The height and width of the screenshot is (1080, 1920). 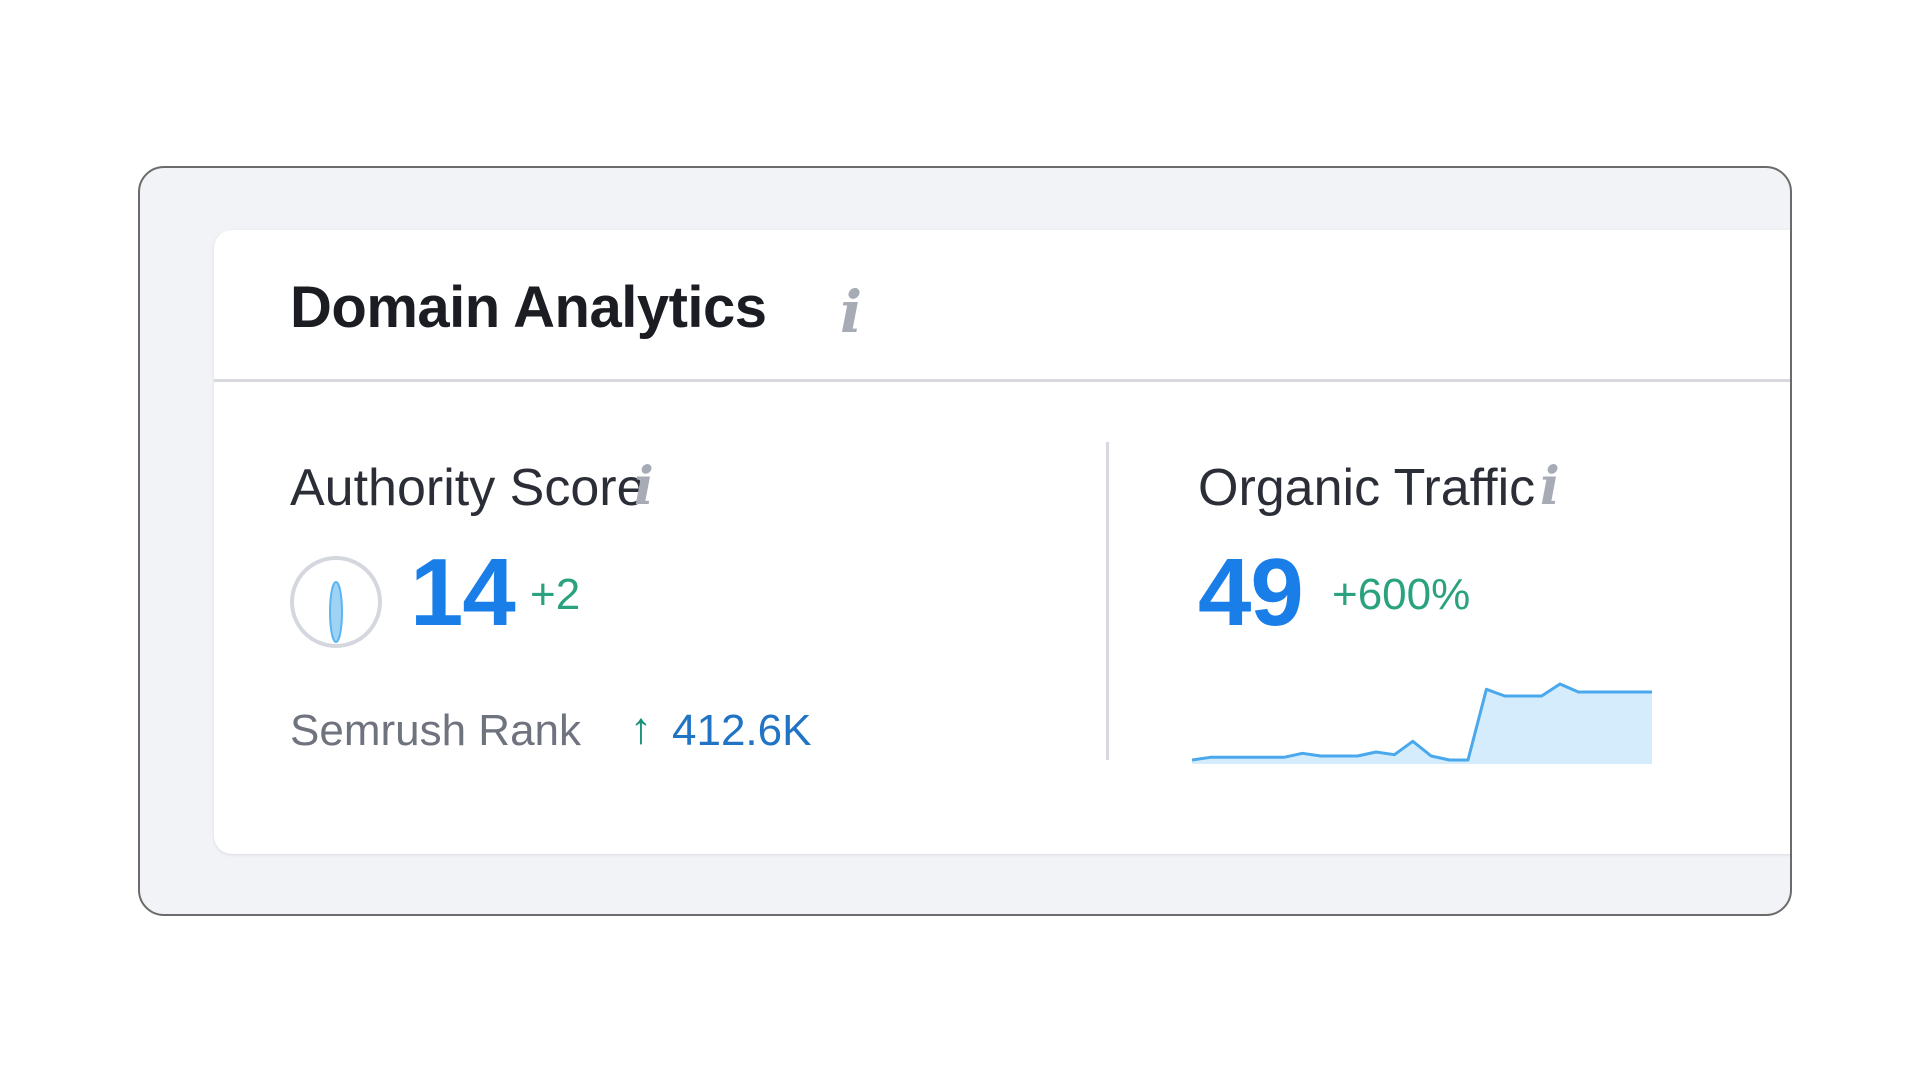 I want to click on card-title: Domain Analytics, so click(x=528, y=307).